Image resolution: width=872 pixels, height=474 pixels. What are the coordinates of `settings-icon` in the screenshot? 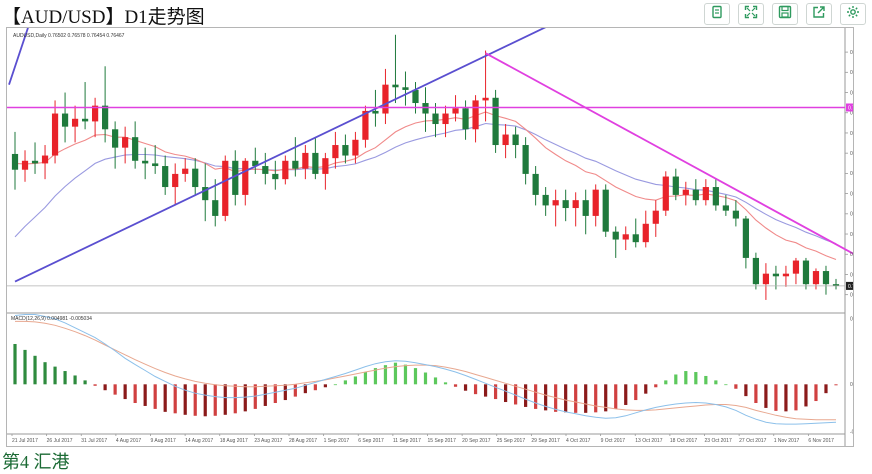 It's located at (853, 14).